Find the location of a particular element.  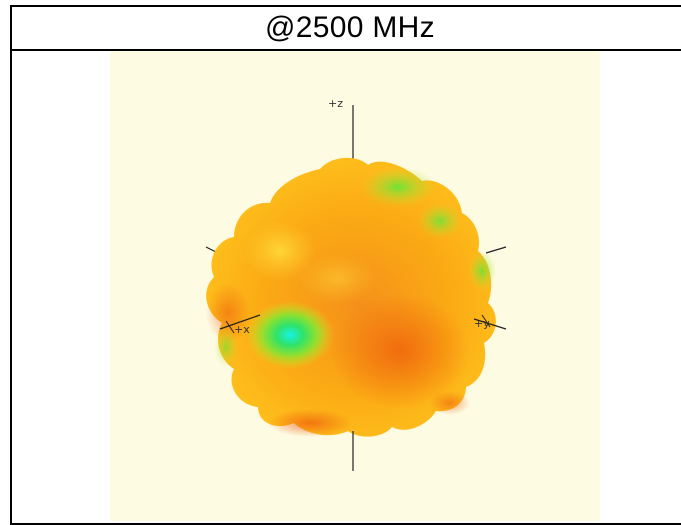

frequency-title: @2500 MHz is located at coordinates (346, 29).